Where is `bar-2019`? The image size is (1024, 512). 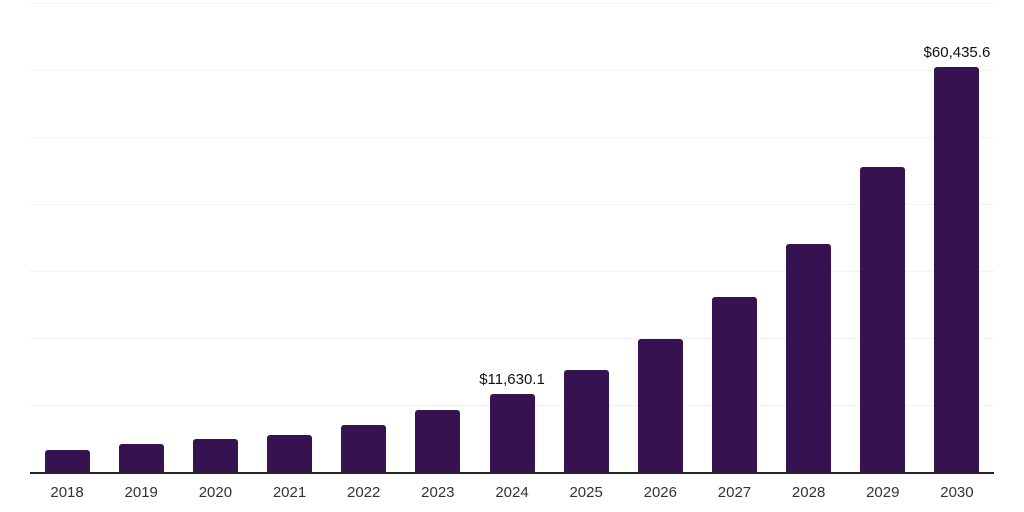
bar-2019 is located at coordinates (141, 457).